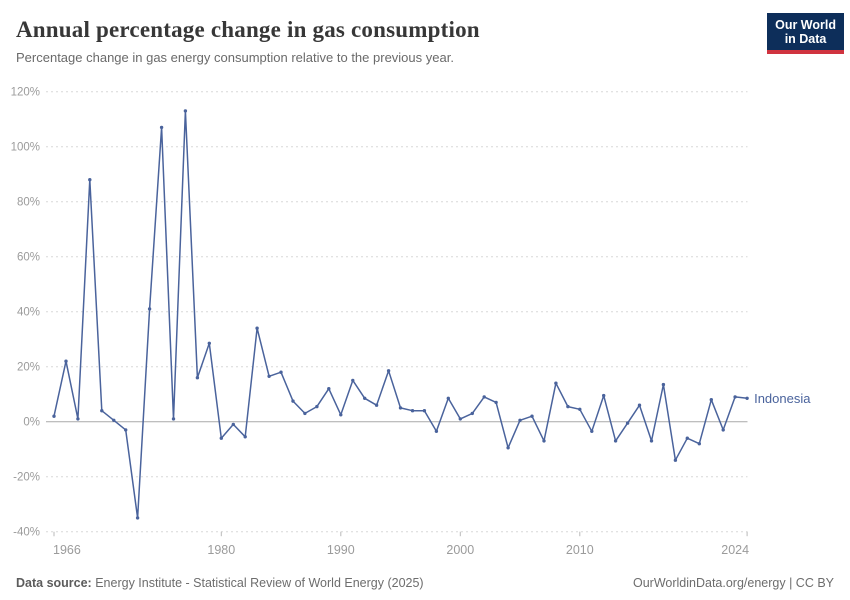  I want to click on owid-logo-line2: in Data, so click(805, 39).